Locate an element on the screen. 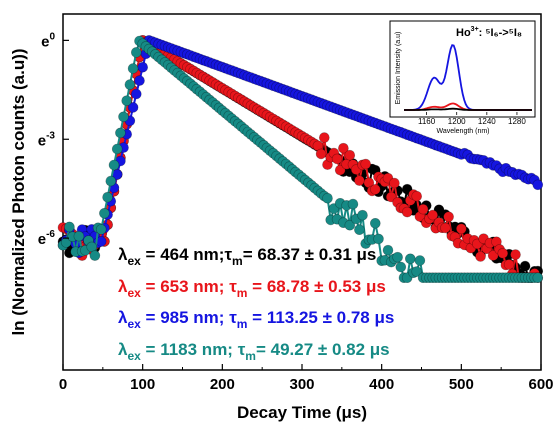 This screenshot has width=556, height=427. y-tick-label: e0 is located at coordinates (48, 40).